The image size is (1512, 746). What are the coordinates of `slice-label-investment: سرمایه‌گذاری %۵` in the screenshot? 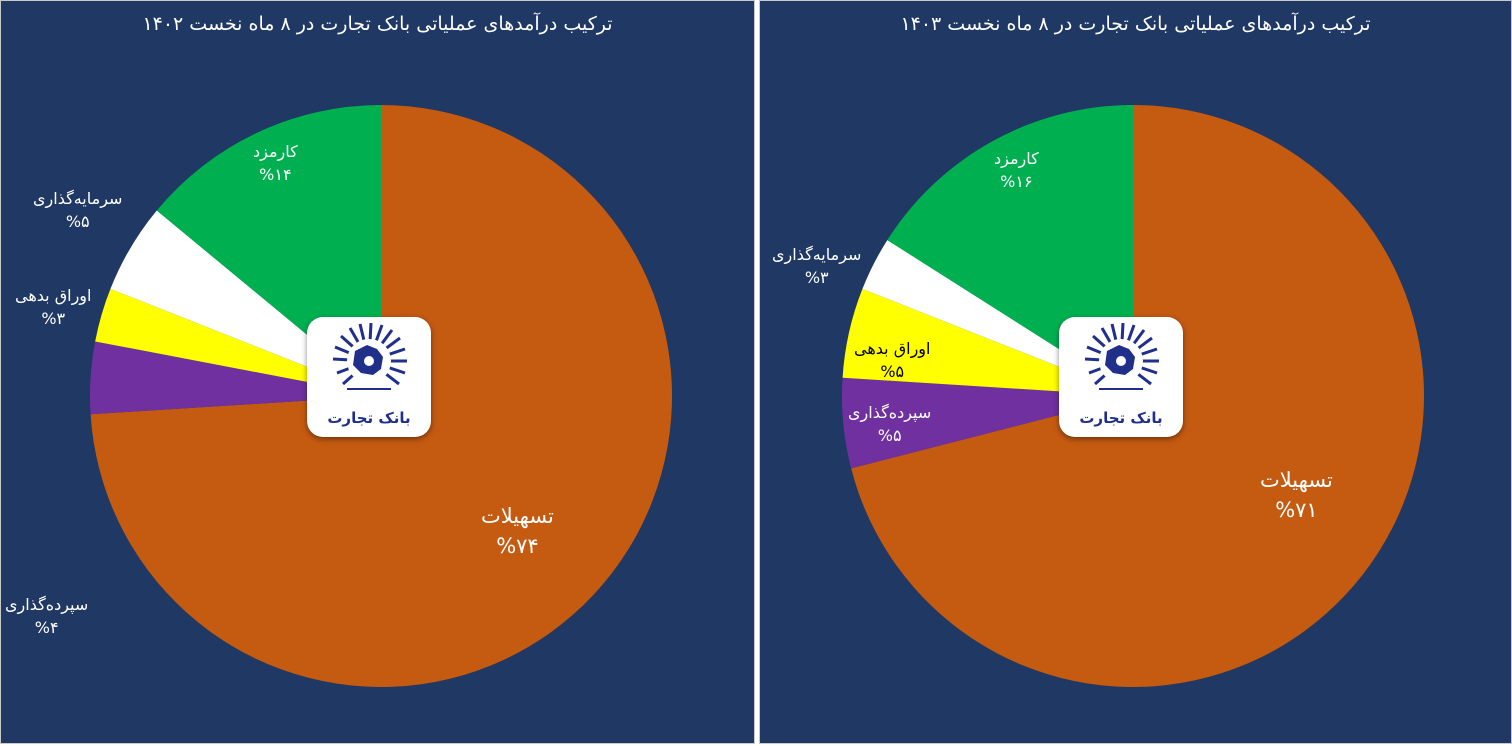 It's located at (77, 210).